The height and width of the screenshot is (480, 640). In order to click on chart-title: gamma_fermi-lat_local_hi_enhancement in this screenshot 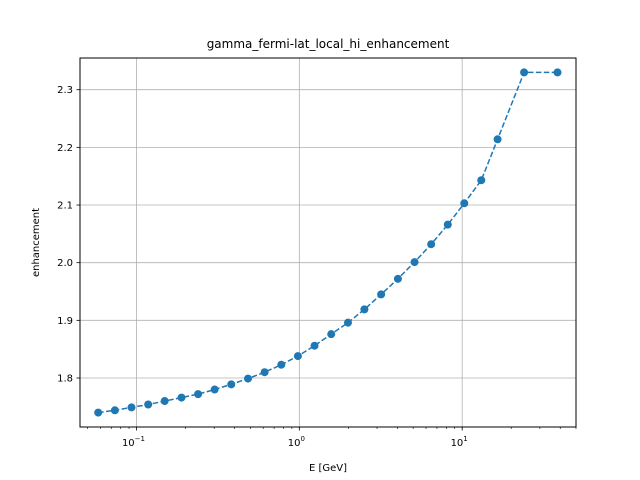, I will do `click(328, 44)`.